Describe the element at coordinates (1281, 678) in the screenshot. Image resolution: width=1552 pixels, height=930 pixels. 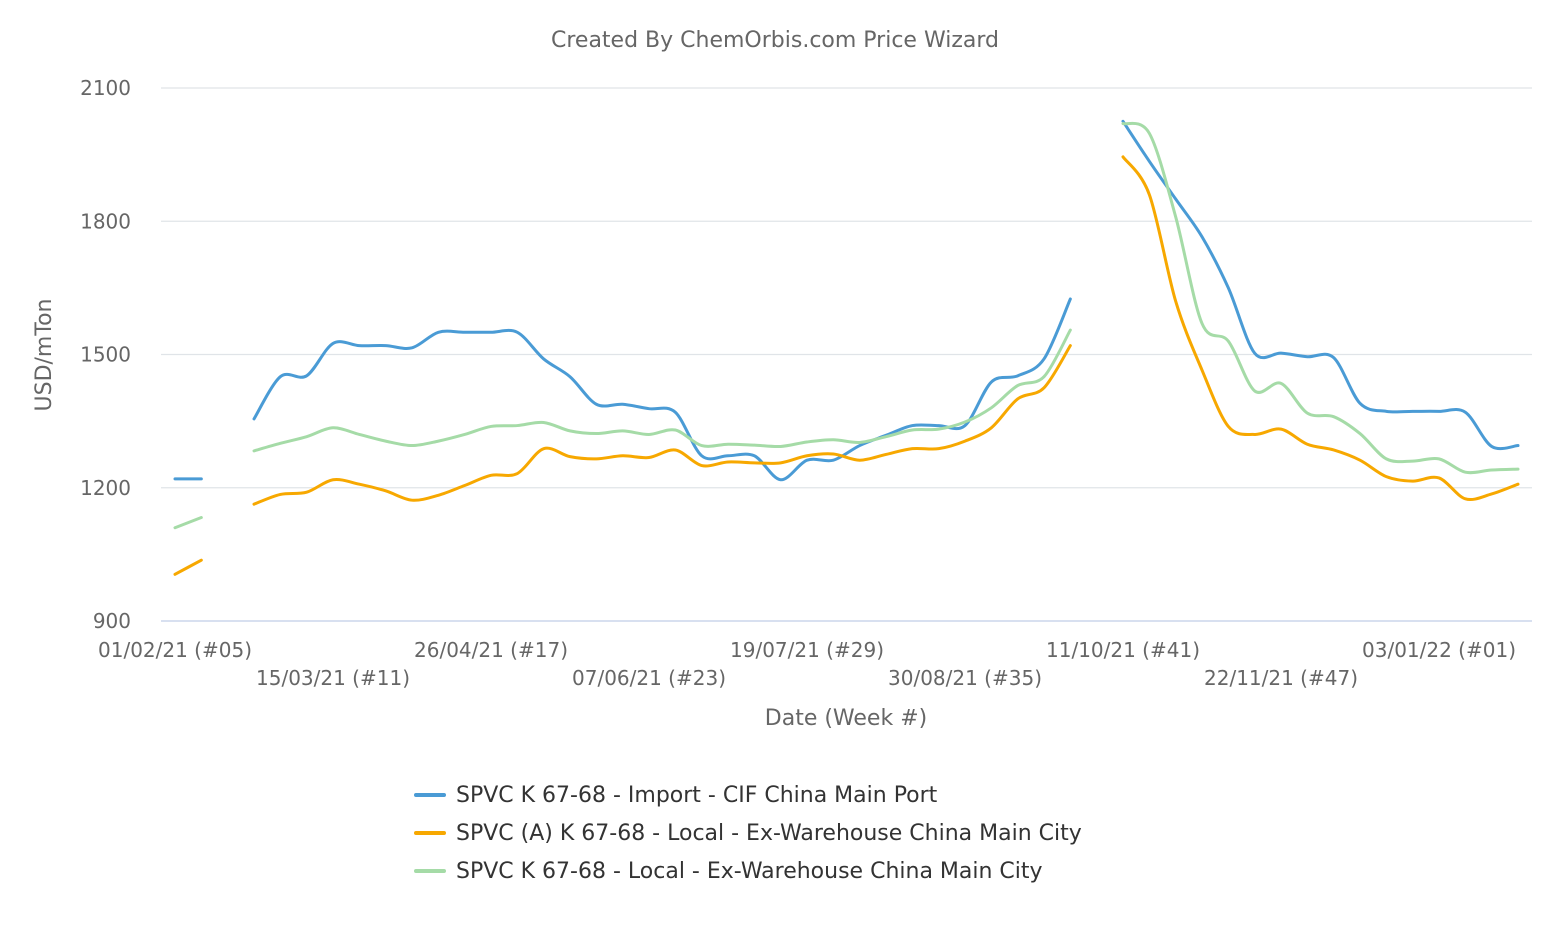
I see `x-tick-label: 22/11/21 (#47)` at that location.